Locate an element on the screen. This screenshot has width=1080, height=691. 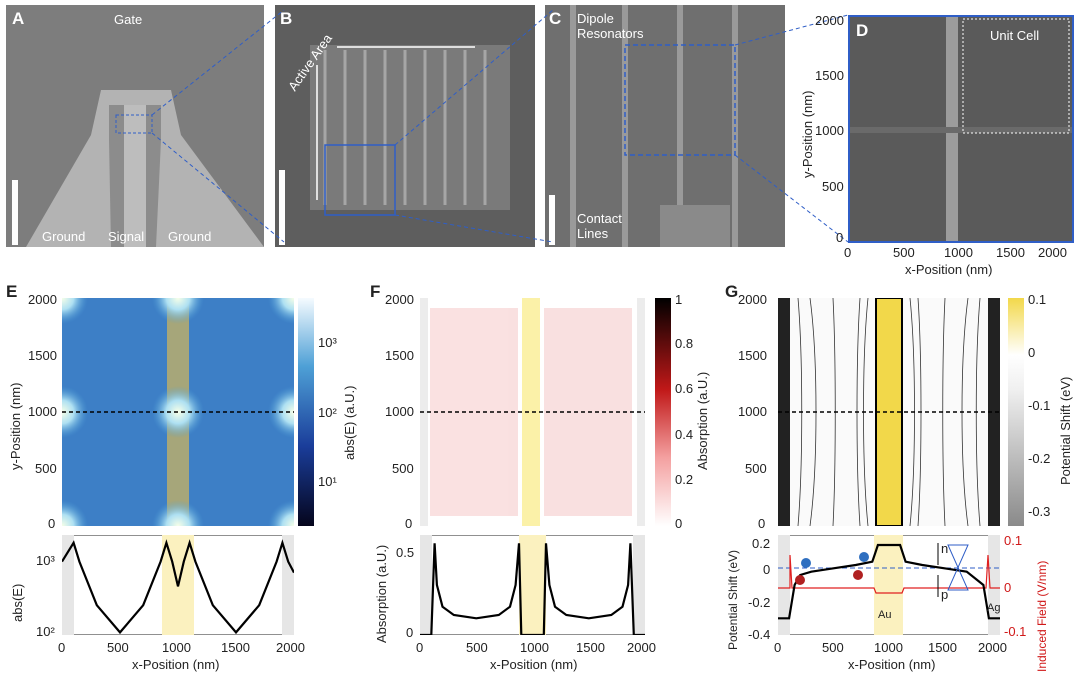
f-xtick-0: 0 is located at coordinates (420, 647).